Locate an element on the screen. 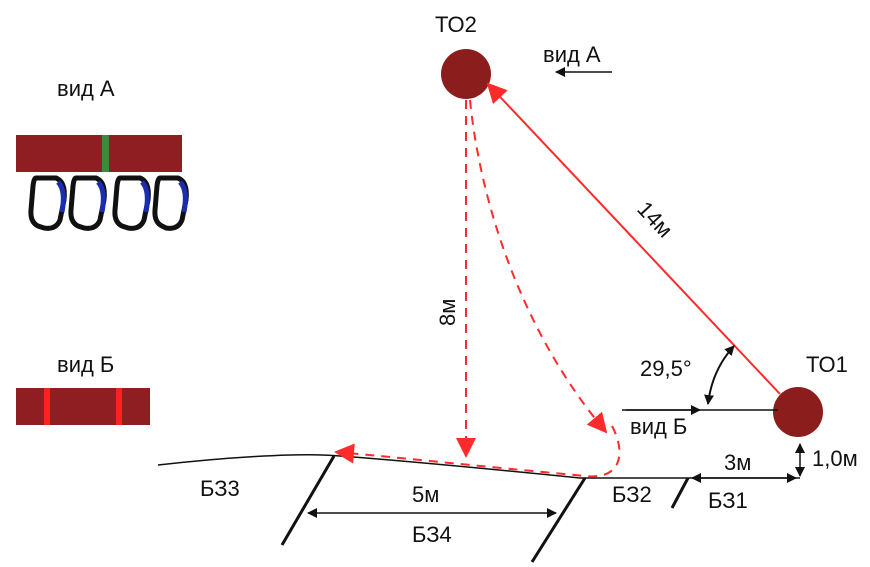 This screenshot has width=870, height=567. point-to2-label: ТО2 is located at coordinates (456, 24).